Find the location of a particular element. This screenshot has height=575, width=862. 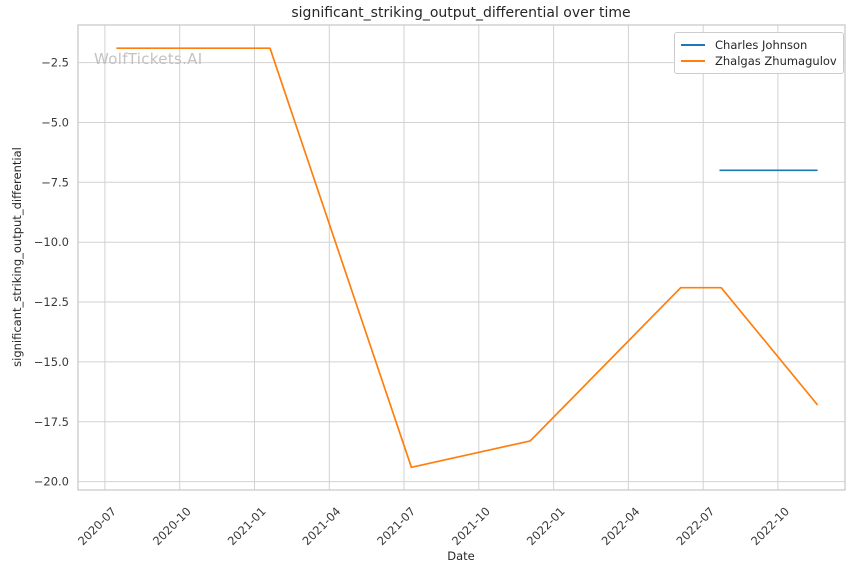

x-tick-label: 2022-07 is located at coordinates (695, 526).